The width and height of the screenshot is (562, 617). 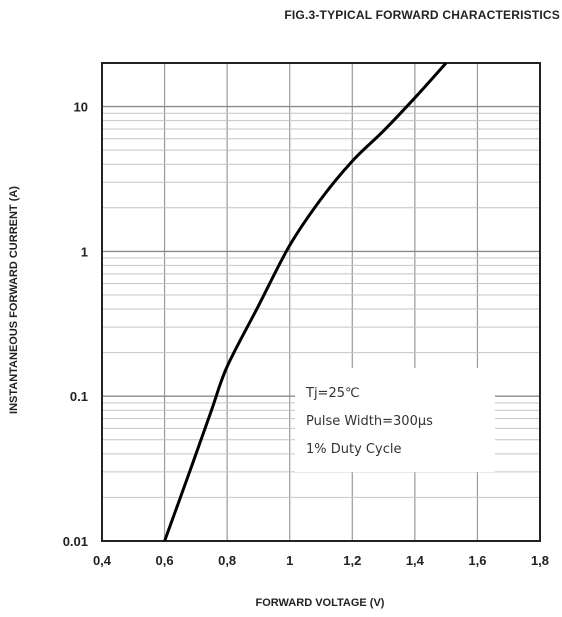 I want to click on x-tick-label: 1,2, so click(x=352, y=560).